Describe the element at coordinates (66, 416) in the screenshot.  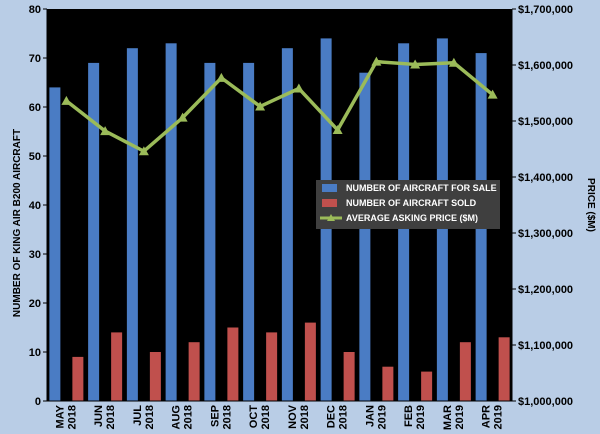
I see `x-tick-label: MAY2018` at that location.